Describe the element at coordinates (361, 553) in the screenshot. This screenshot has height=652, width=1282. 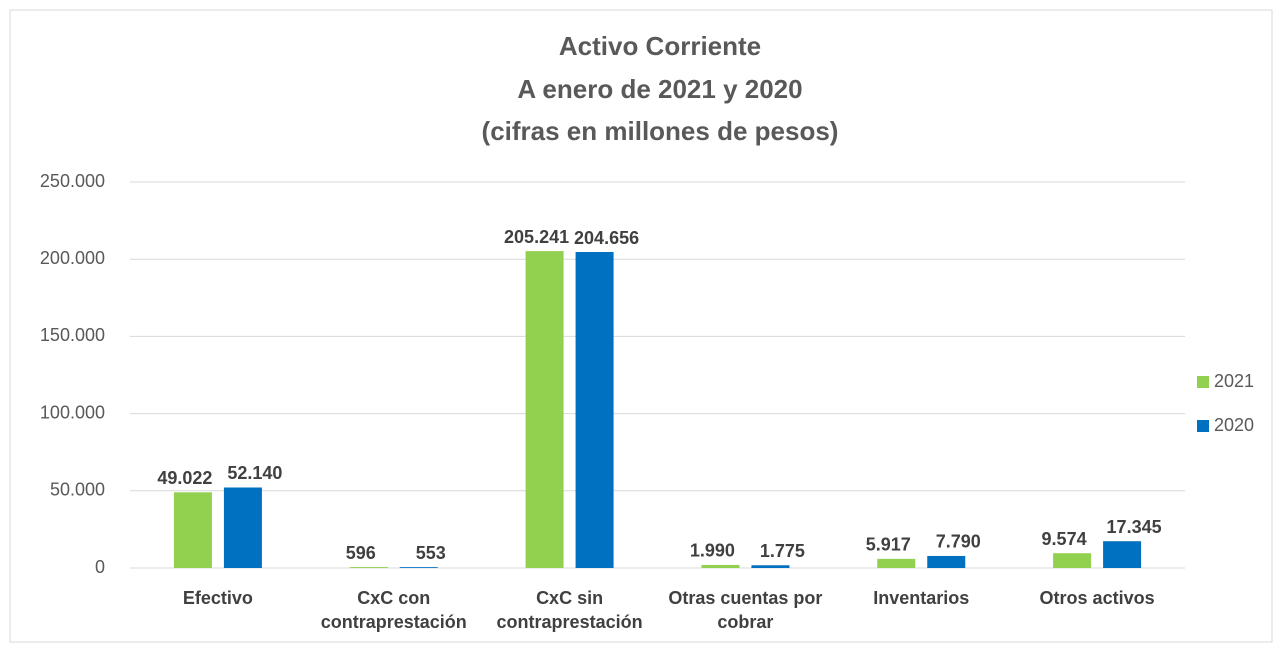
I see `value-label: 596` at that location.